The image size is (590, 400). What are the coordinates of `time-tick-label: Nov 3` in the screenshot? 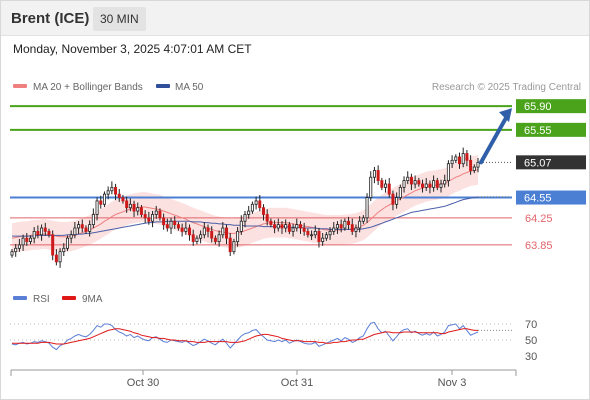 It's located at (452, 383).